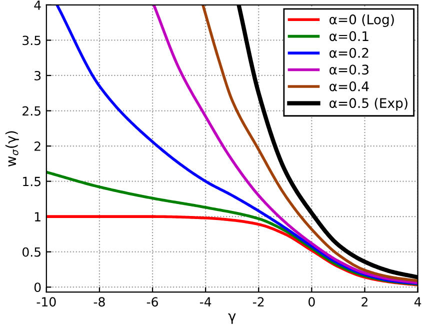 The width and height of the screenshot is (422, 330). I want to click on legend-label: α=0.3, so click(349, 69).